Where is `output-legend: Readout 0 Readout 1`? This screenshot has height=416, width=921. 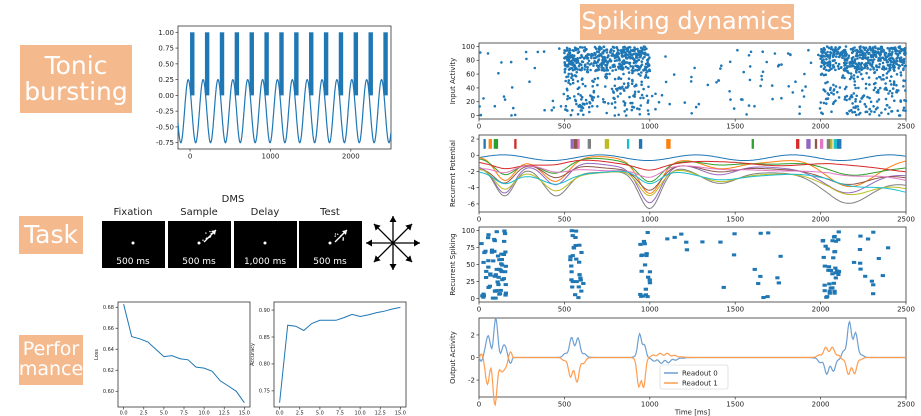 output-legend: Readout 0 Readout 1 is located at coordinates (694, 377).